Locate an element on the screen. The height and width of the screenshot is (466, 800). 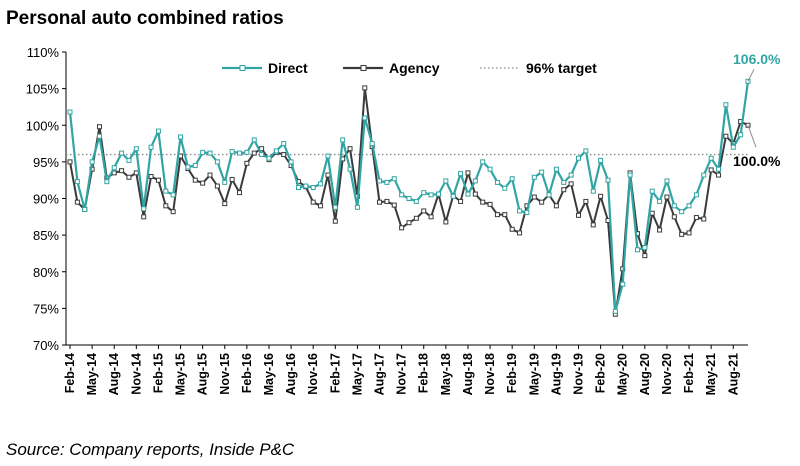
y-tick-label: 70% is located at coordinates (46, 345).